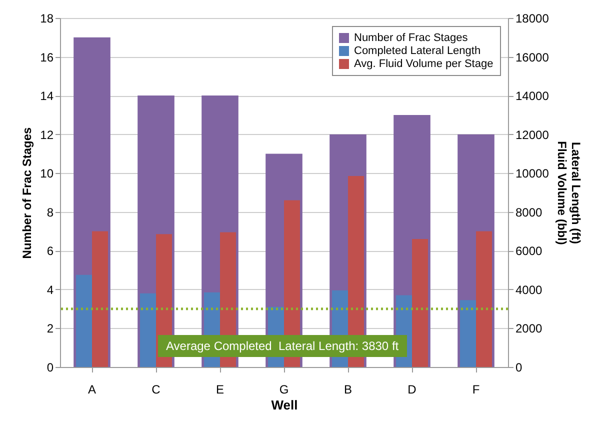 Image resolution: width=589 pixels, height=421 pixels. Describe the element at coordinates (529, 329) in the screenshot. I see `y2-tick-label: 2000` at that location.